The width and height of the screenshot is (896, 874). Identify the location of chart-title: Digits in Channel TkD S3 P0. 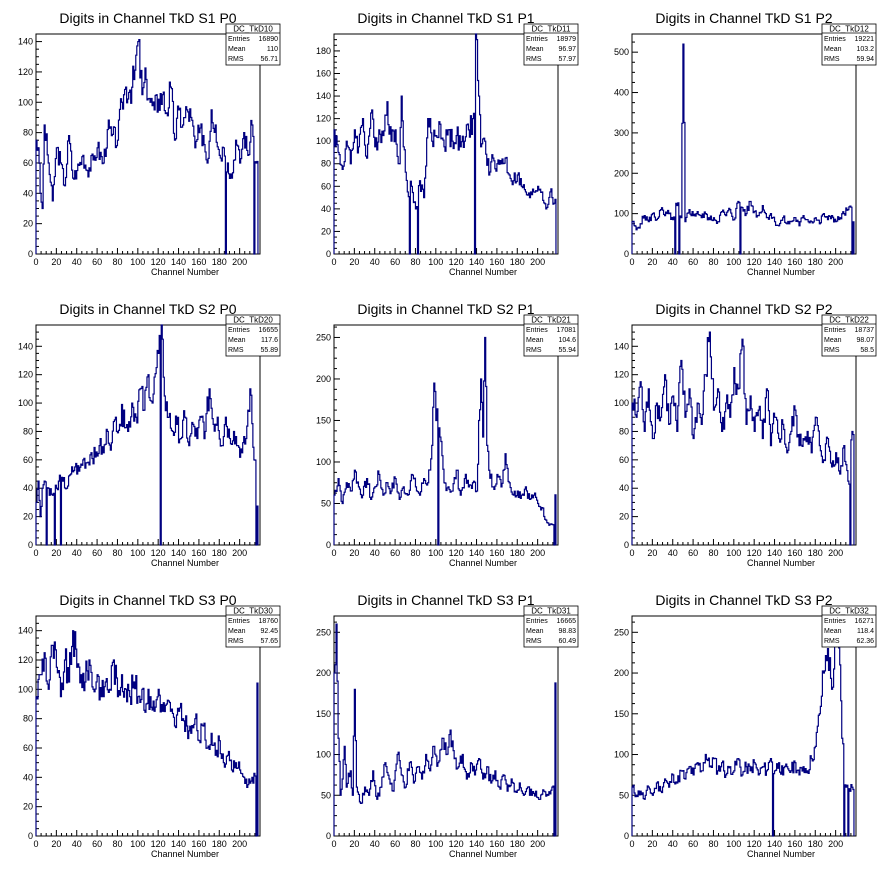
(147, 600).